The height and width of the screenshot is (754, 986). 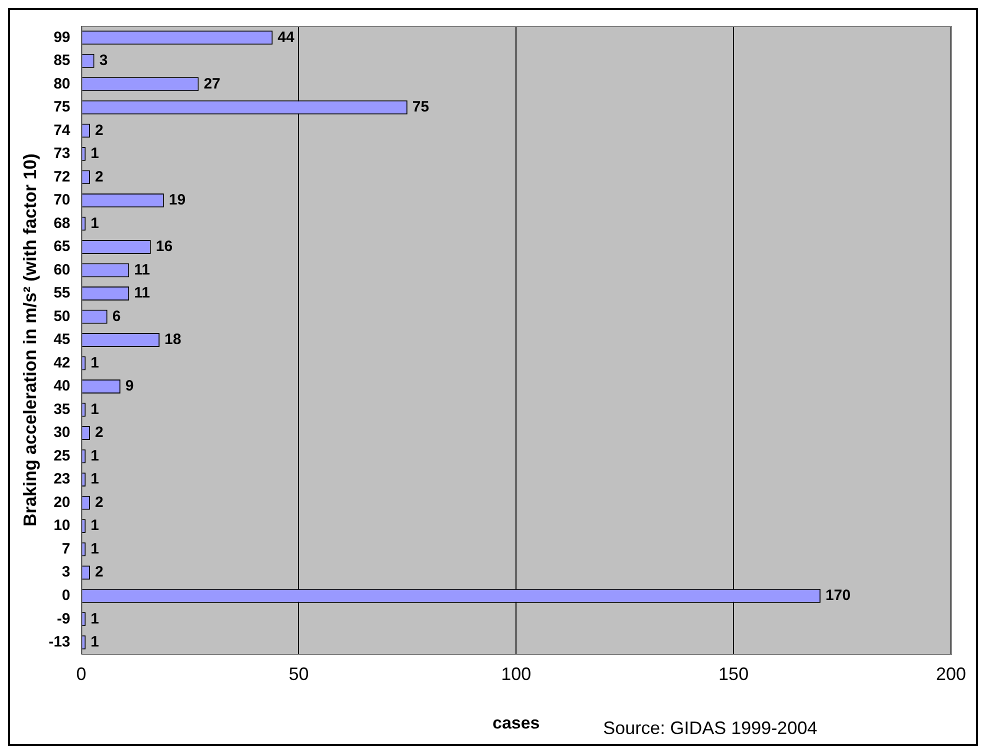 What do you see at coordinates (62, 223) in the screenshot?
I see `y-tick-label: 68` at bounding box center [62, 223].